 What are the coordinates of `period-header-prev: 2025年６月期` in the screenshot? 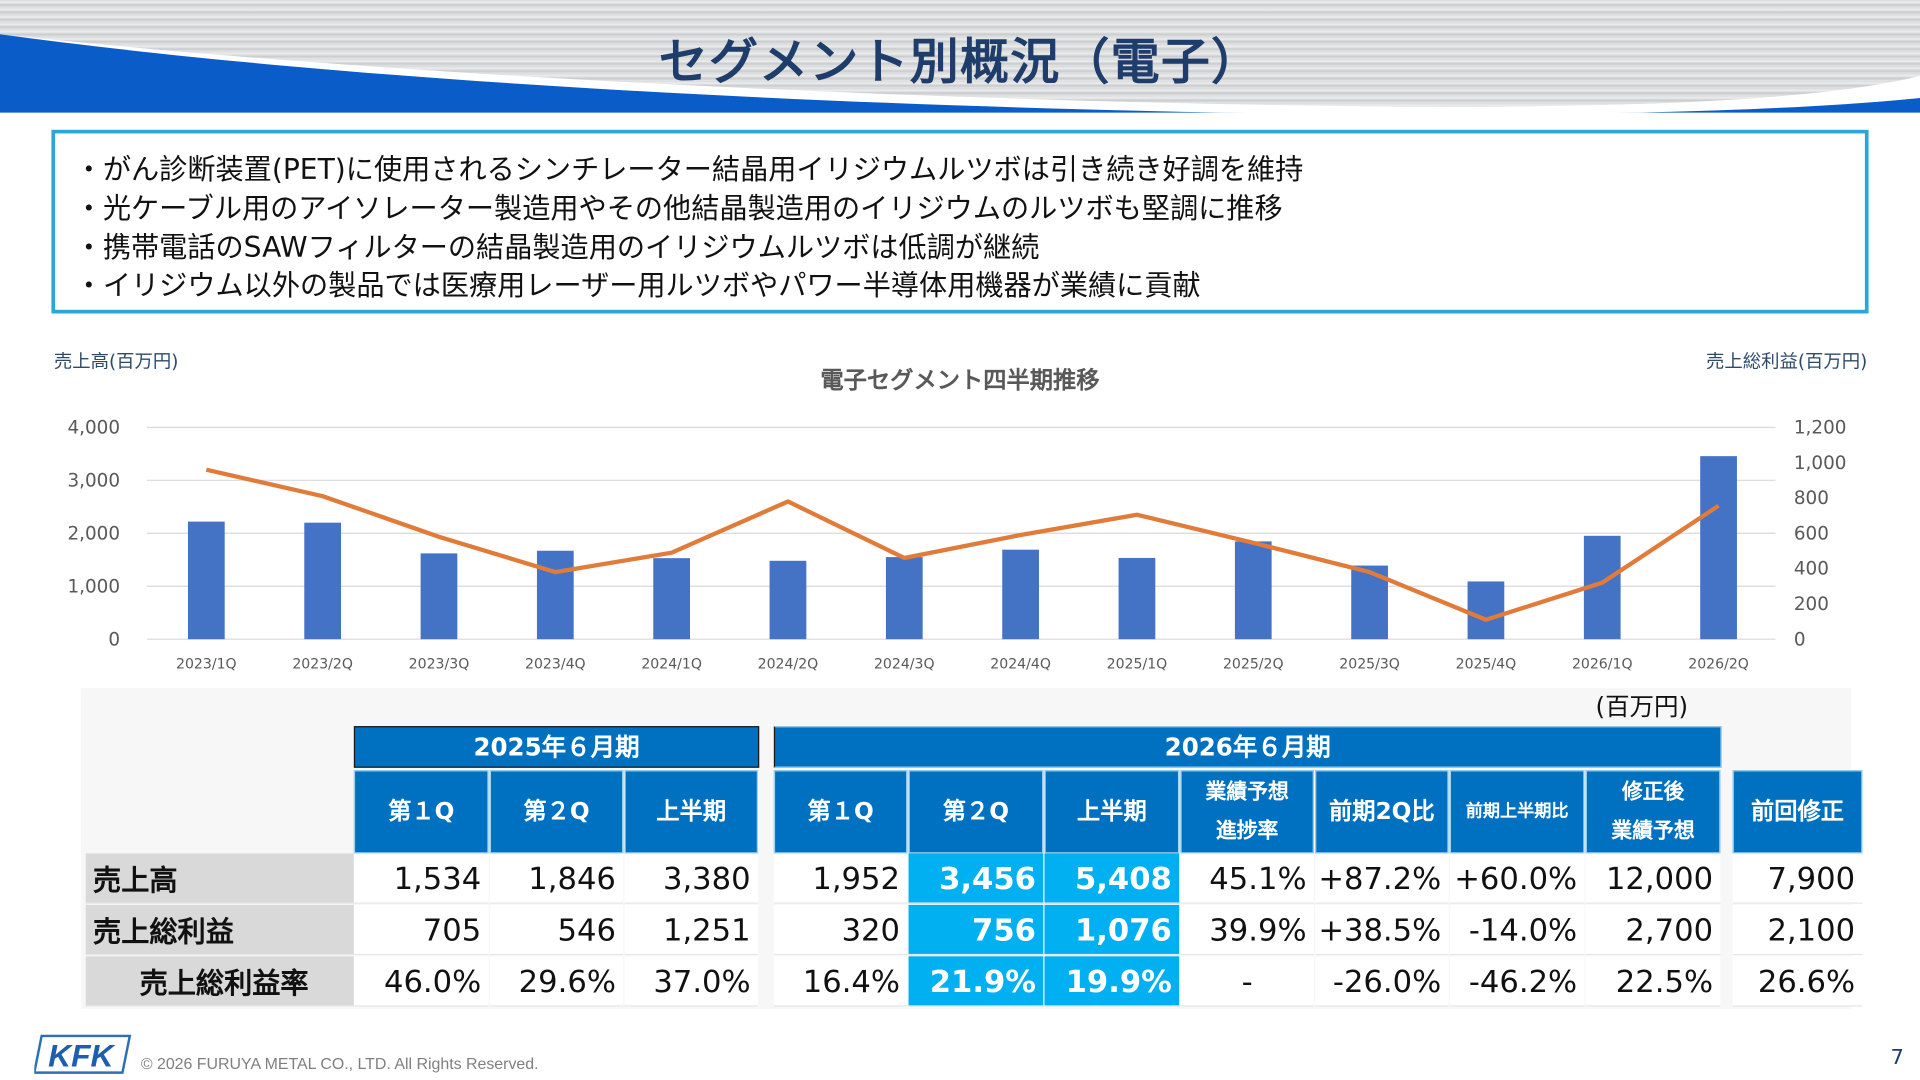 It's located at (556, 747).